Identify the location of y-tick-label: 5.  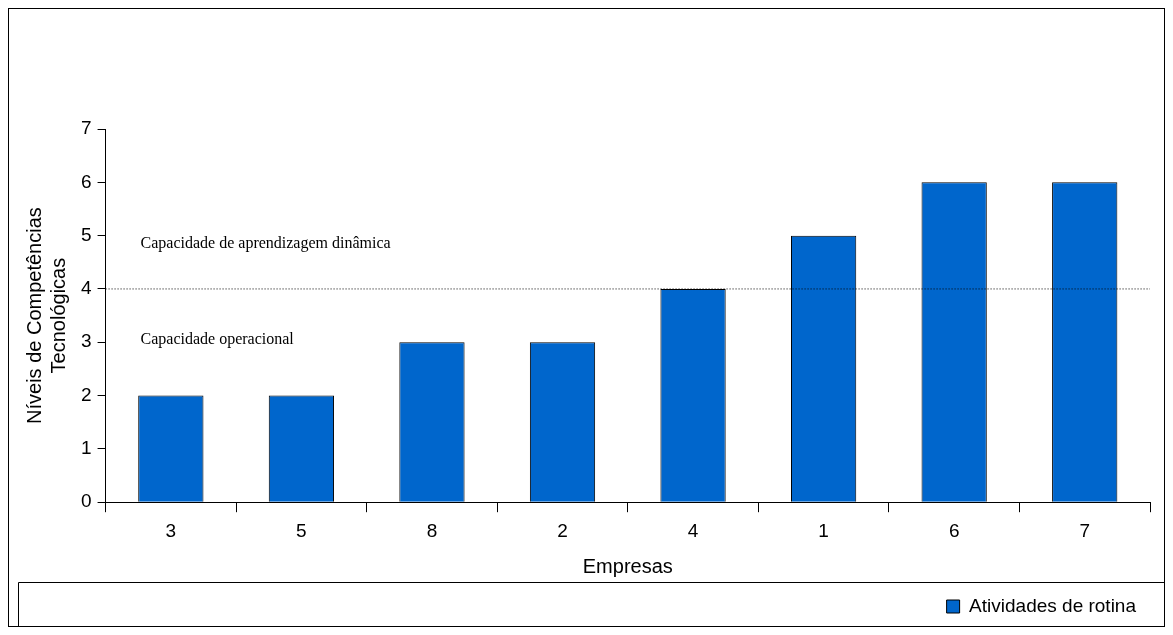
(86, 234).